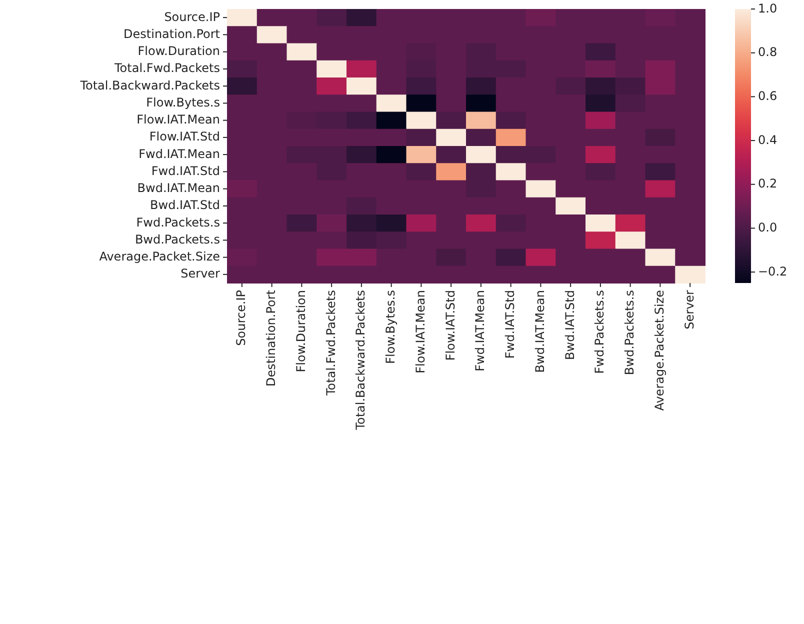  I want to click on y-tick-label: Flow.Bytes.s, so click(183, 102).